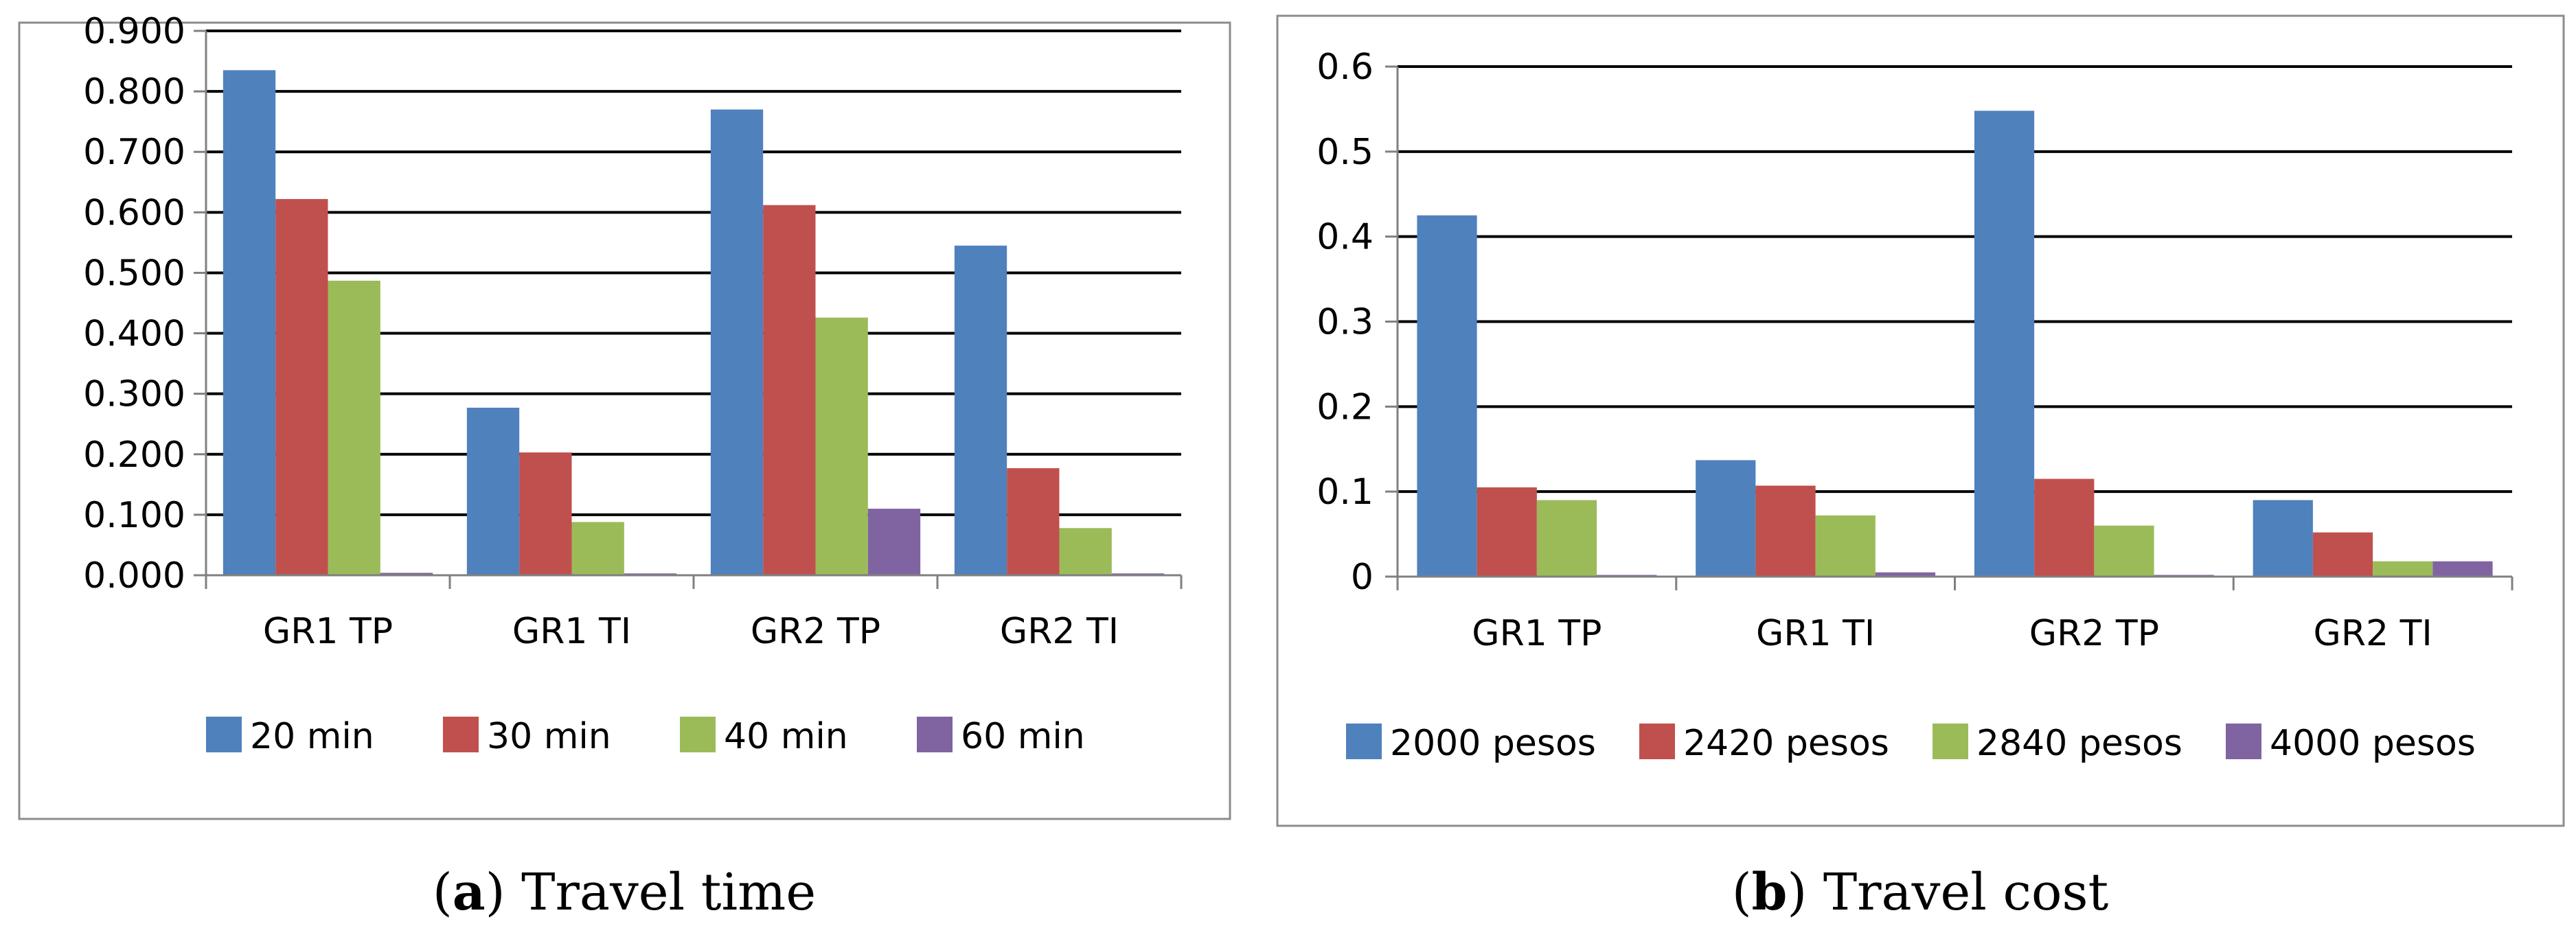 The image size is (2576, 937). Describe the element at coordinates (1362, 577) in the screenshot. I see `y-tick-label: 0` at that location.